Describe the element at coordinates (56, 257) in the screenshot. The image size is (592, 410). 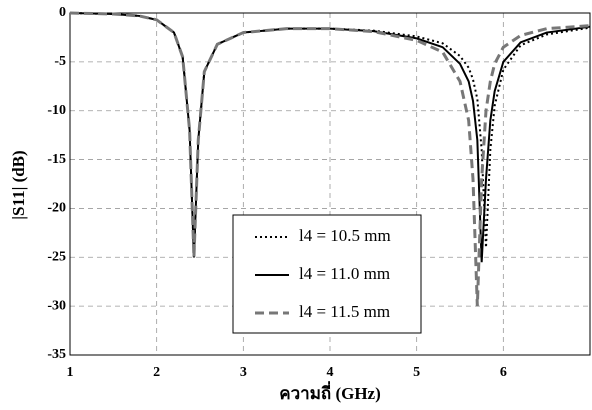
I see `y-tick-label: -25` at that location.